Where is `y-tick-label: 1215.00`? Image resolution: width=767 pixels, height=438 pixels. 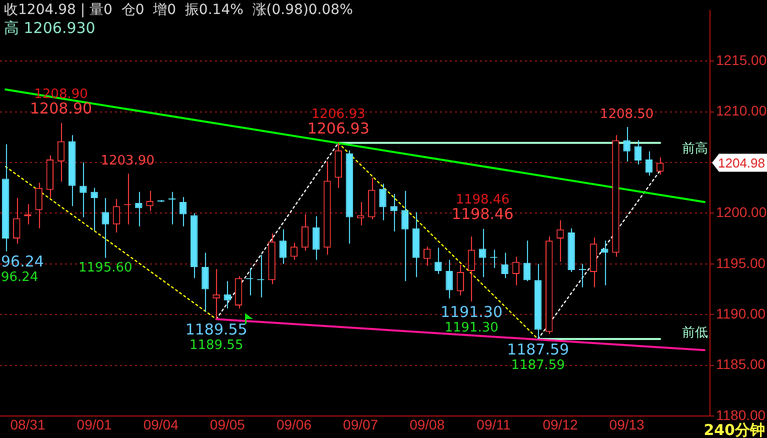 y-tick-label: 1215.00 is located at coordinates (741, 60).